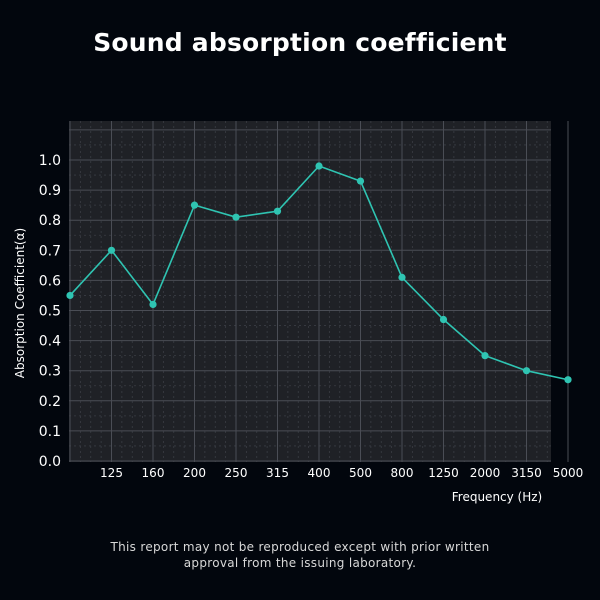 The image size is (600, 600). Describe the element at coordinates (153, 473) in the screenshot. I see `x-tick-label: 160` at that location.